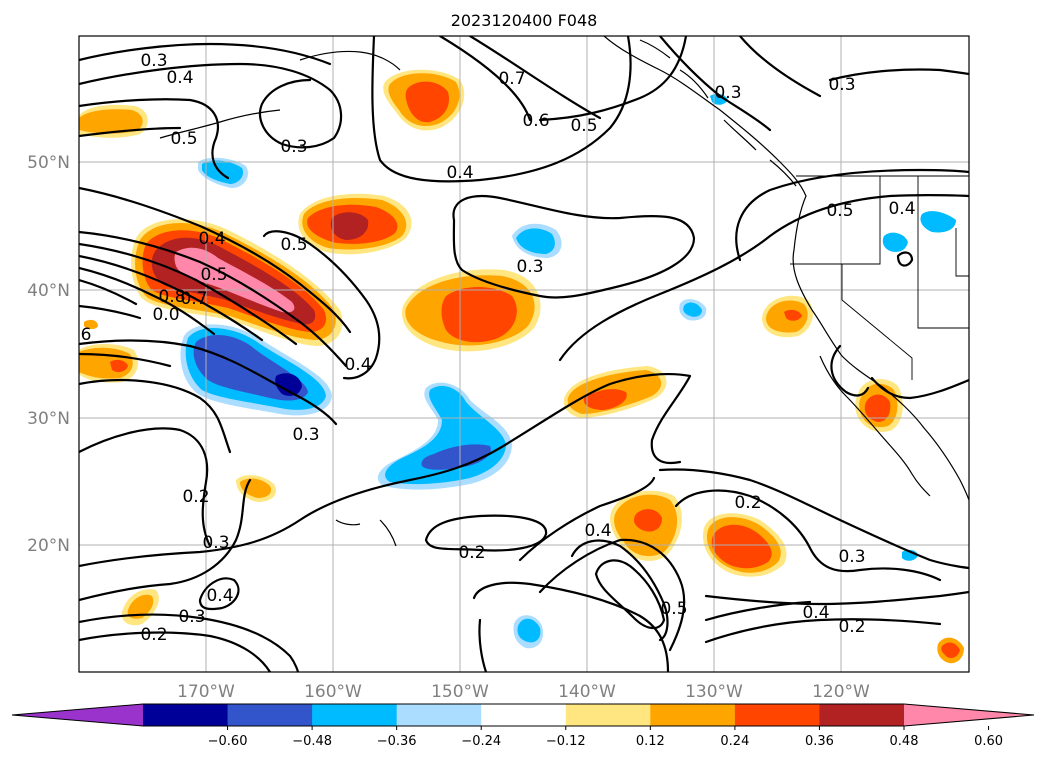 The image size is (1047, 769). Describe the element at coordinates (481, 741) in the screenshot. I see `colorbar-tick-label: −0.24` at that location.